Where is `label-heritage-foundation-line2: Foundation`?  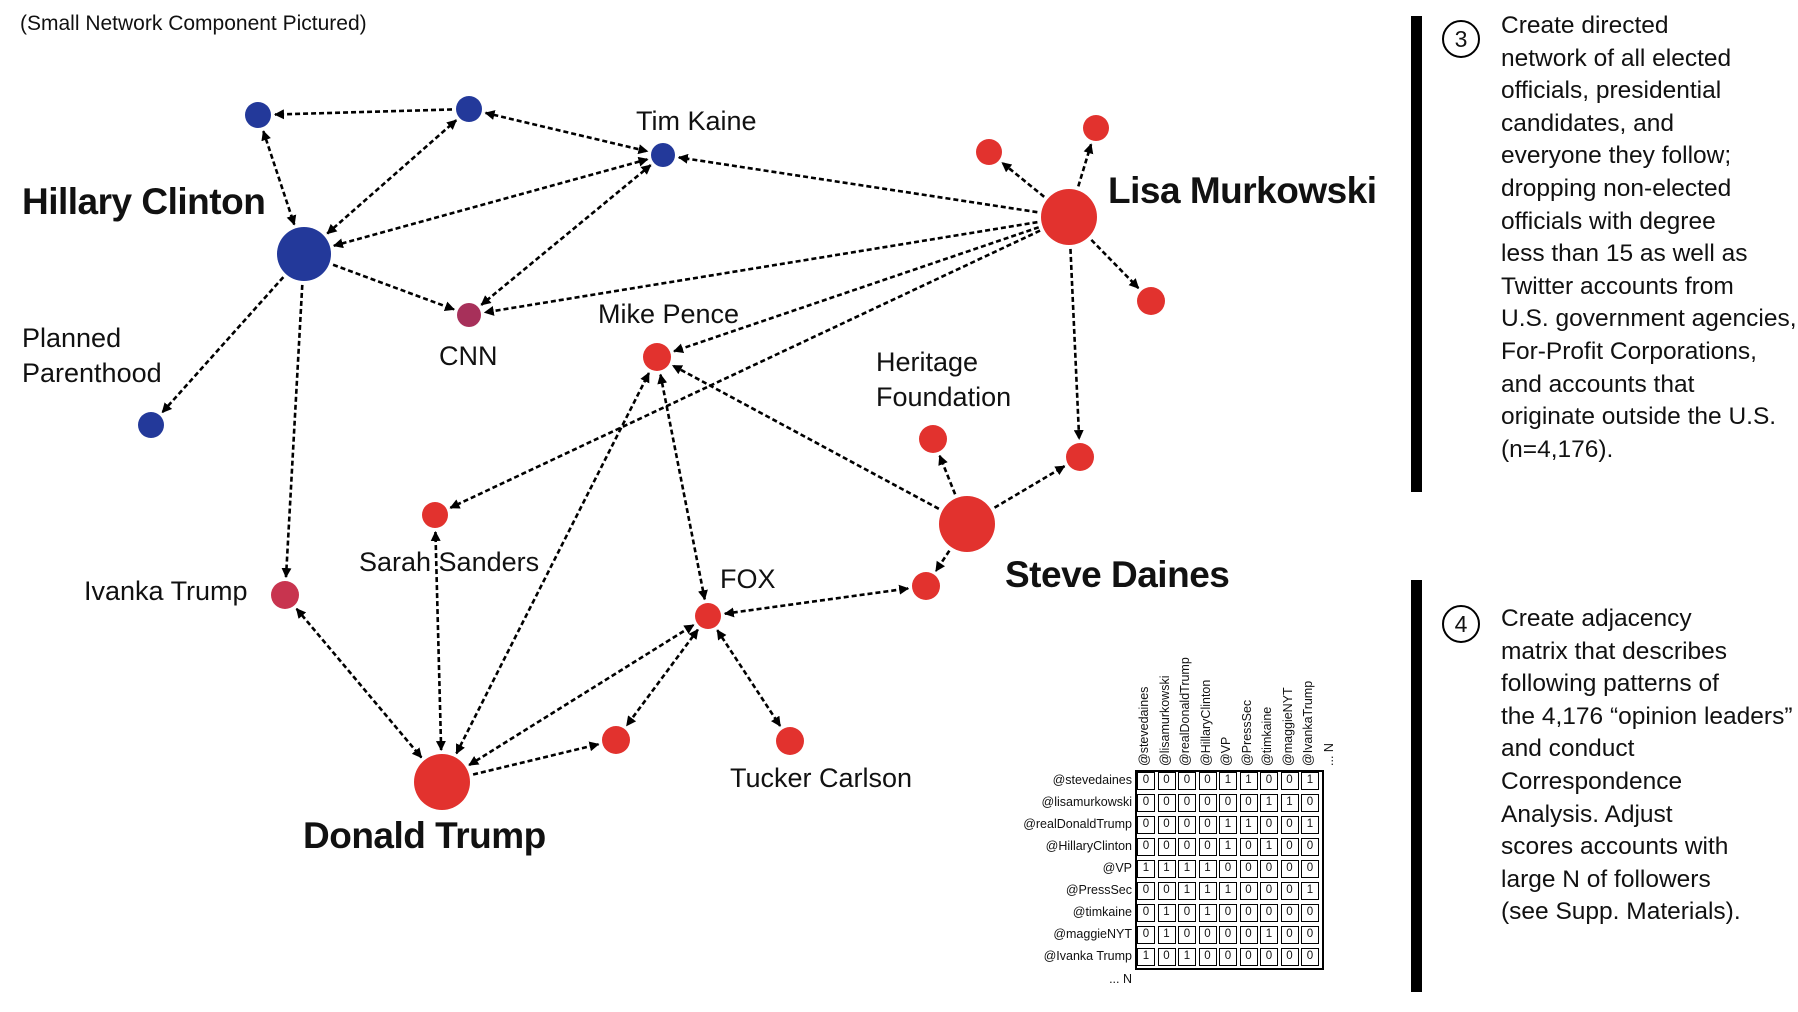
label-heritage-foundation-line2: Foundation is located at coordinates (944, 397).